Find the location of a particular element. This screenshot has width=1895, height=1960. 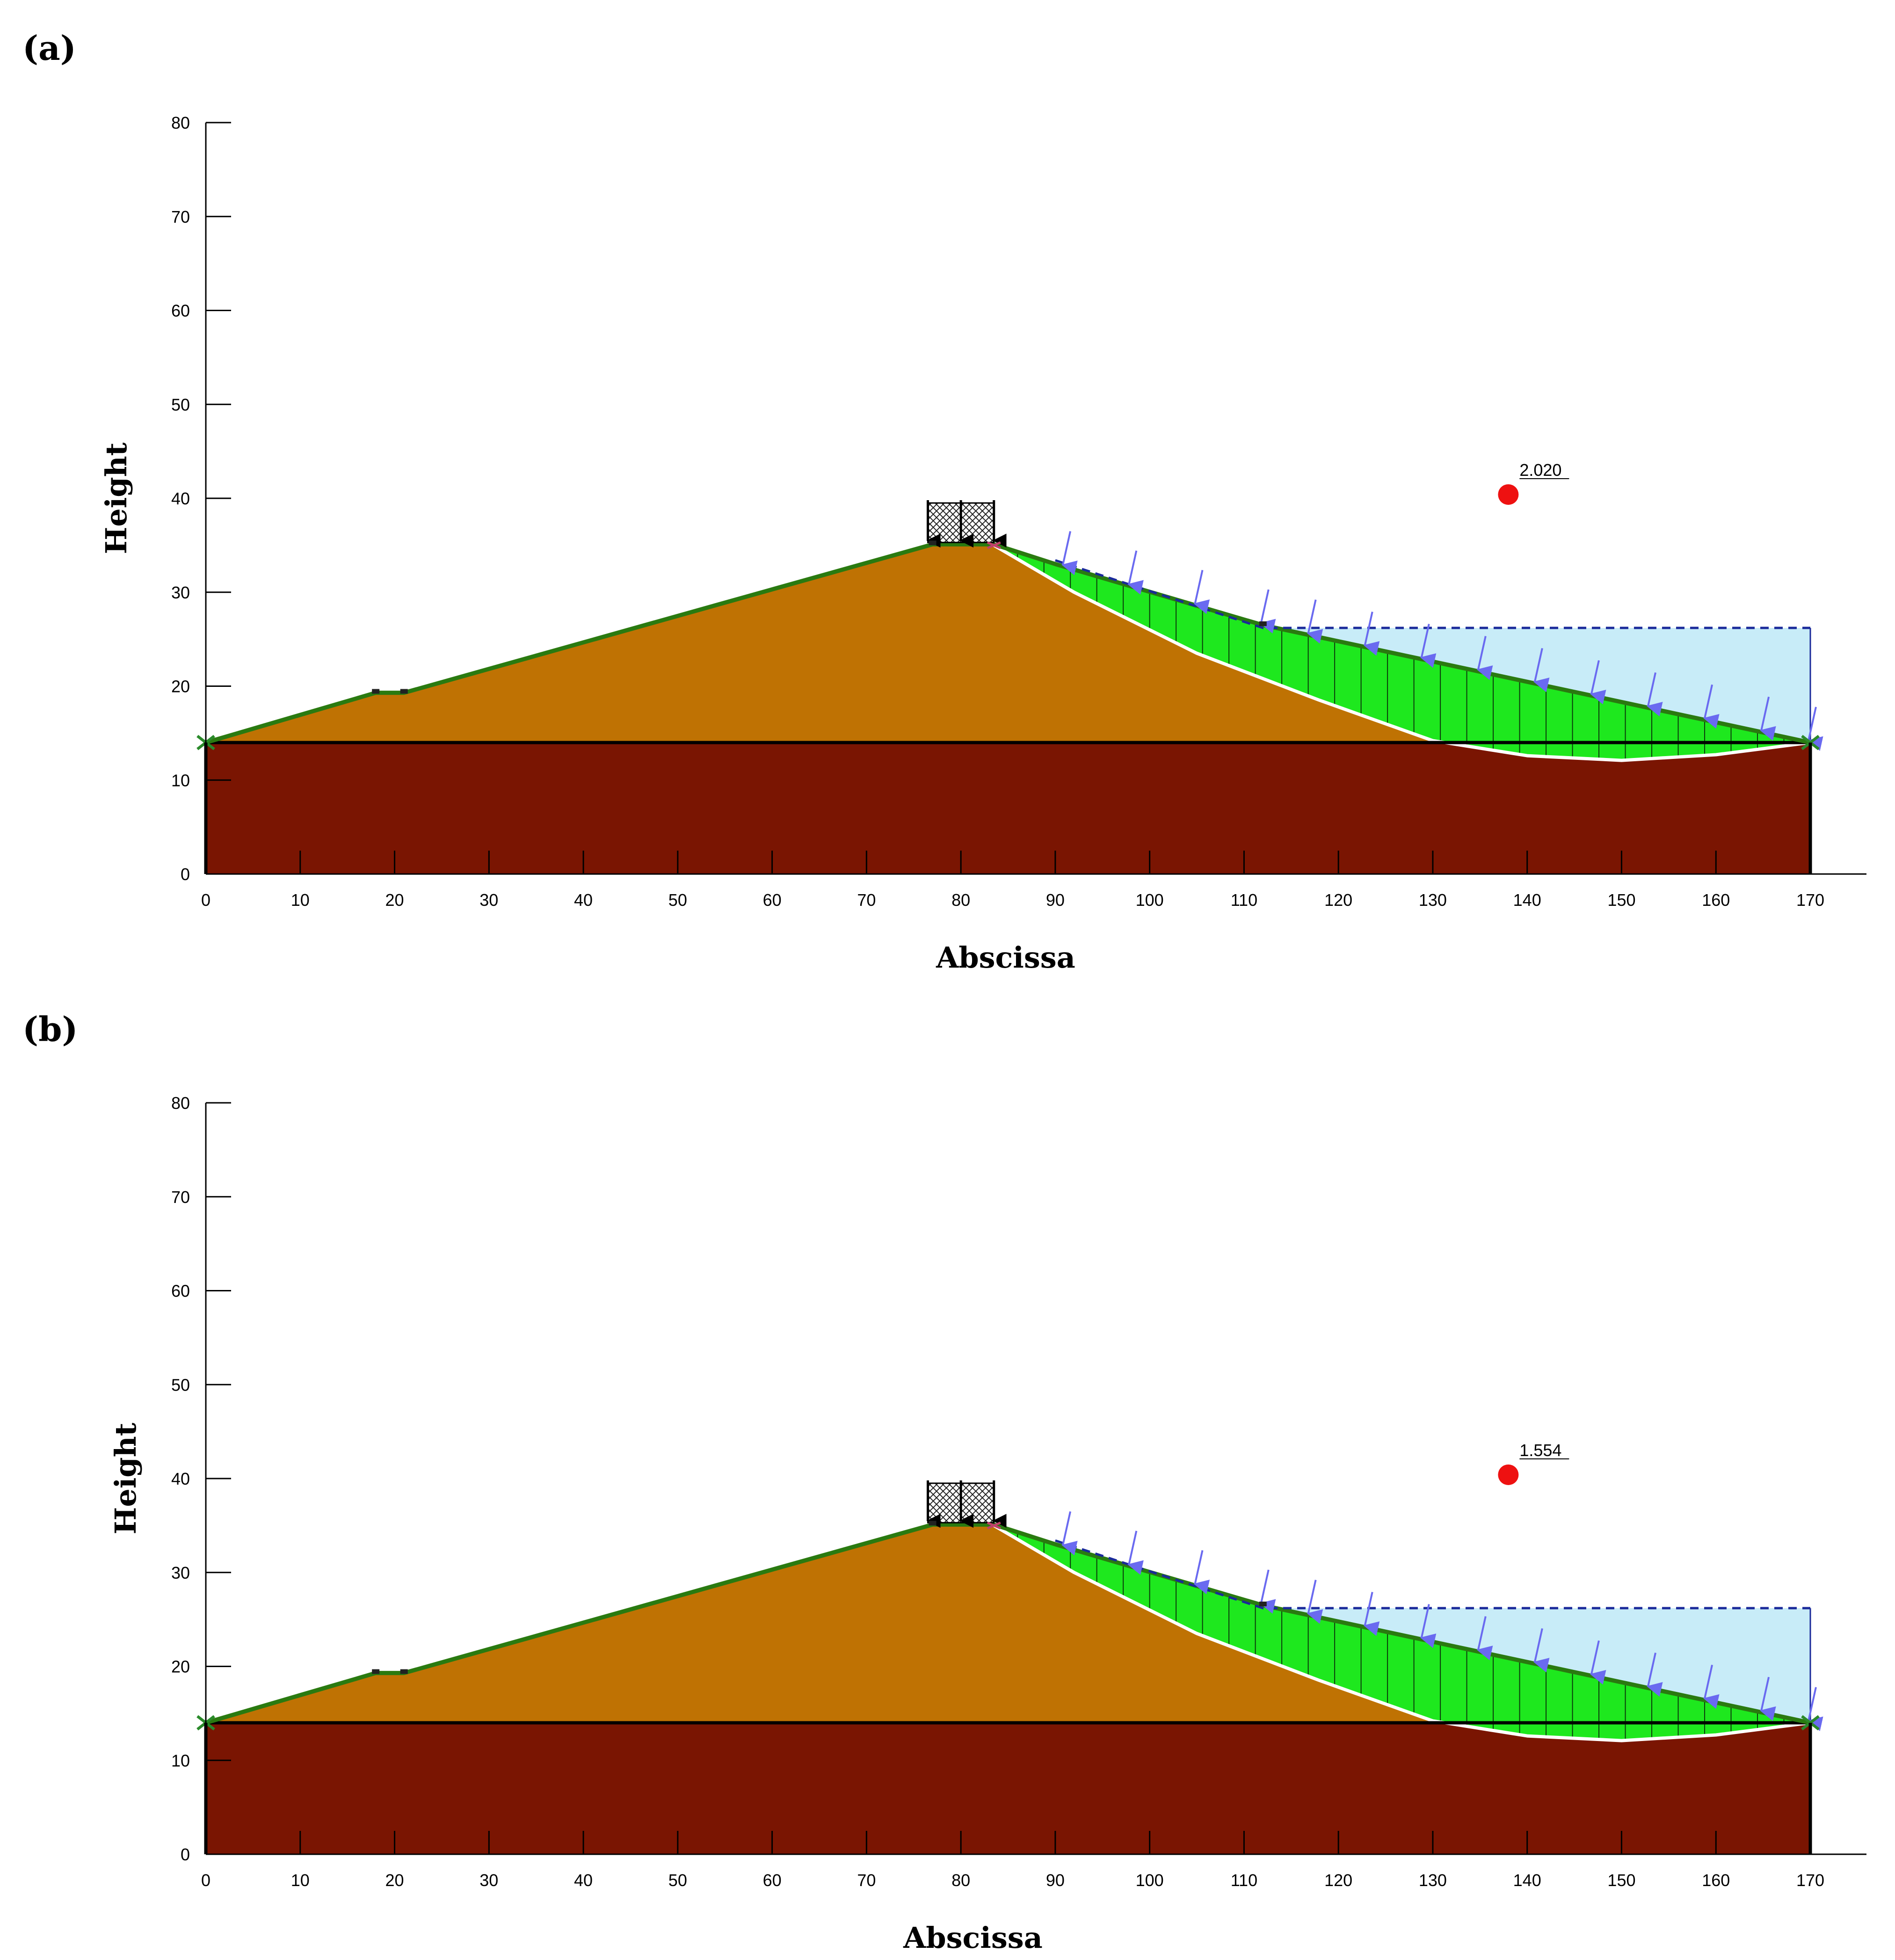

factor-of-safety-label: 1.554 is located at coordinates (1540, 1450).